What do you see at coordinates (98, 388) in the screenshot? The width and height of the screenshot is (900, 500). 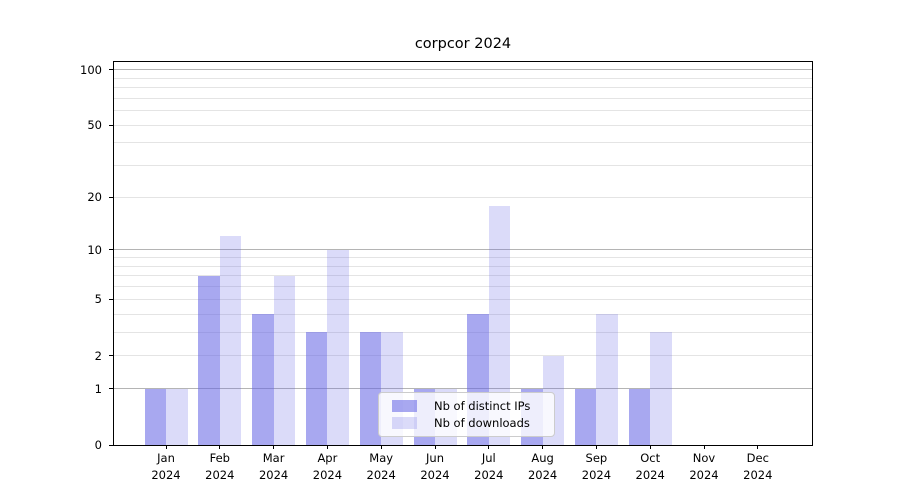 I see `y-tick-label: 1` at bounding box center [98, 388].